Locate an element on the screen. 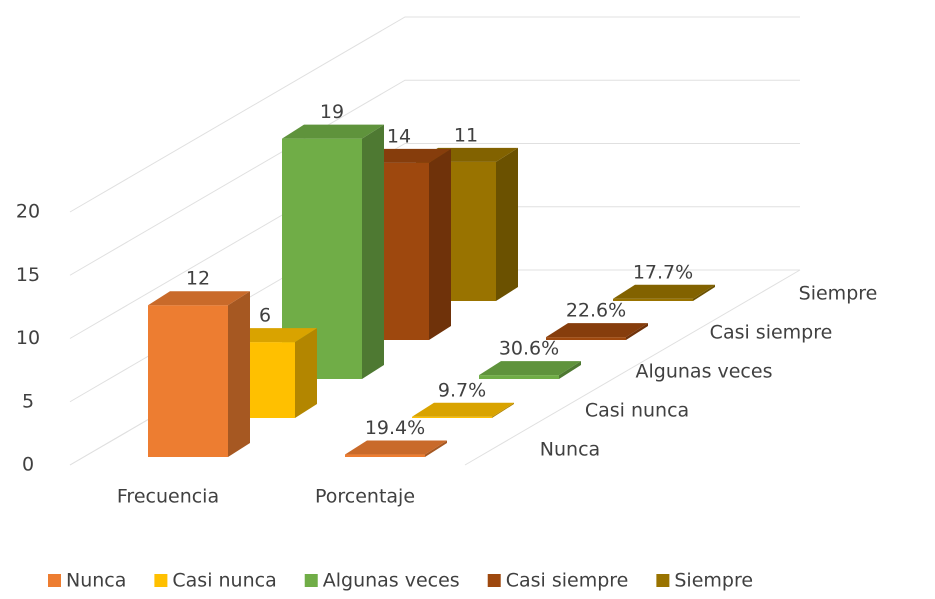 Image resolution: width=935 pixels, height=599 pixels. data-label: 17.7% is located at coordinates (663, 272).